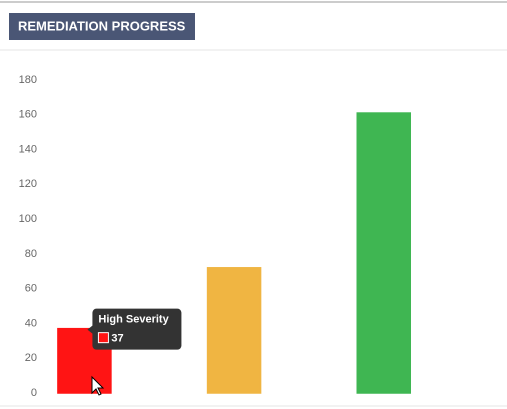 This screenshot has height=409, width=507. I want to click on title-badge, so click(102, 26).